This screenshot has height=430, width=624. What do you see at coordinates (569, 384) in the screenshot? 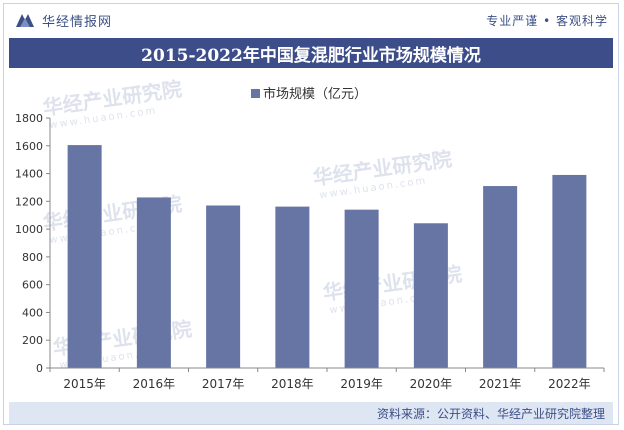
I see `x-tick-label: 2022年` at bounding box center [569, 384].